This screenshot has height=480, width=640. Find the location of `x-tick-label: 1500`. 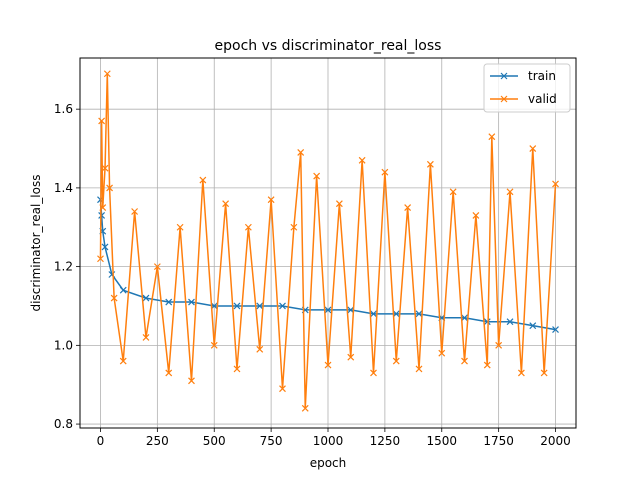

x-tick-label: 1500 is located at coordinates (441, 441).